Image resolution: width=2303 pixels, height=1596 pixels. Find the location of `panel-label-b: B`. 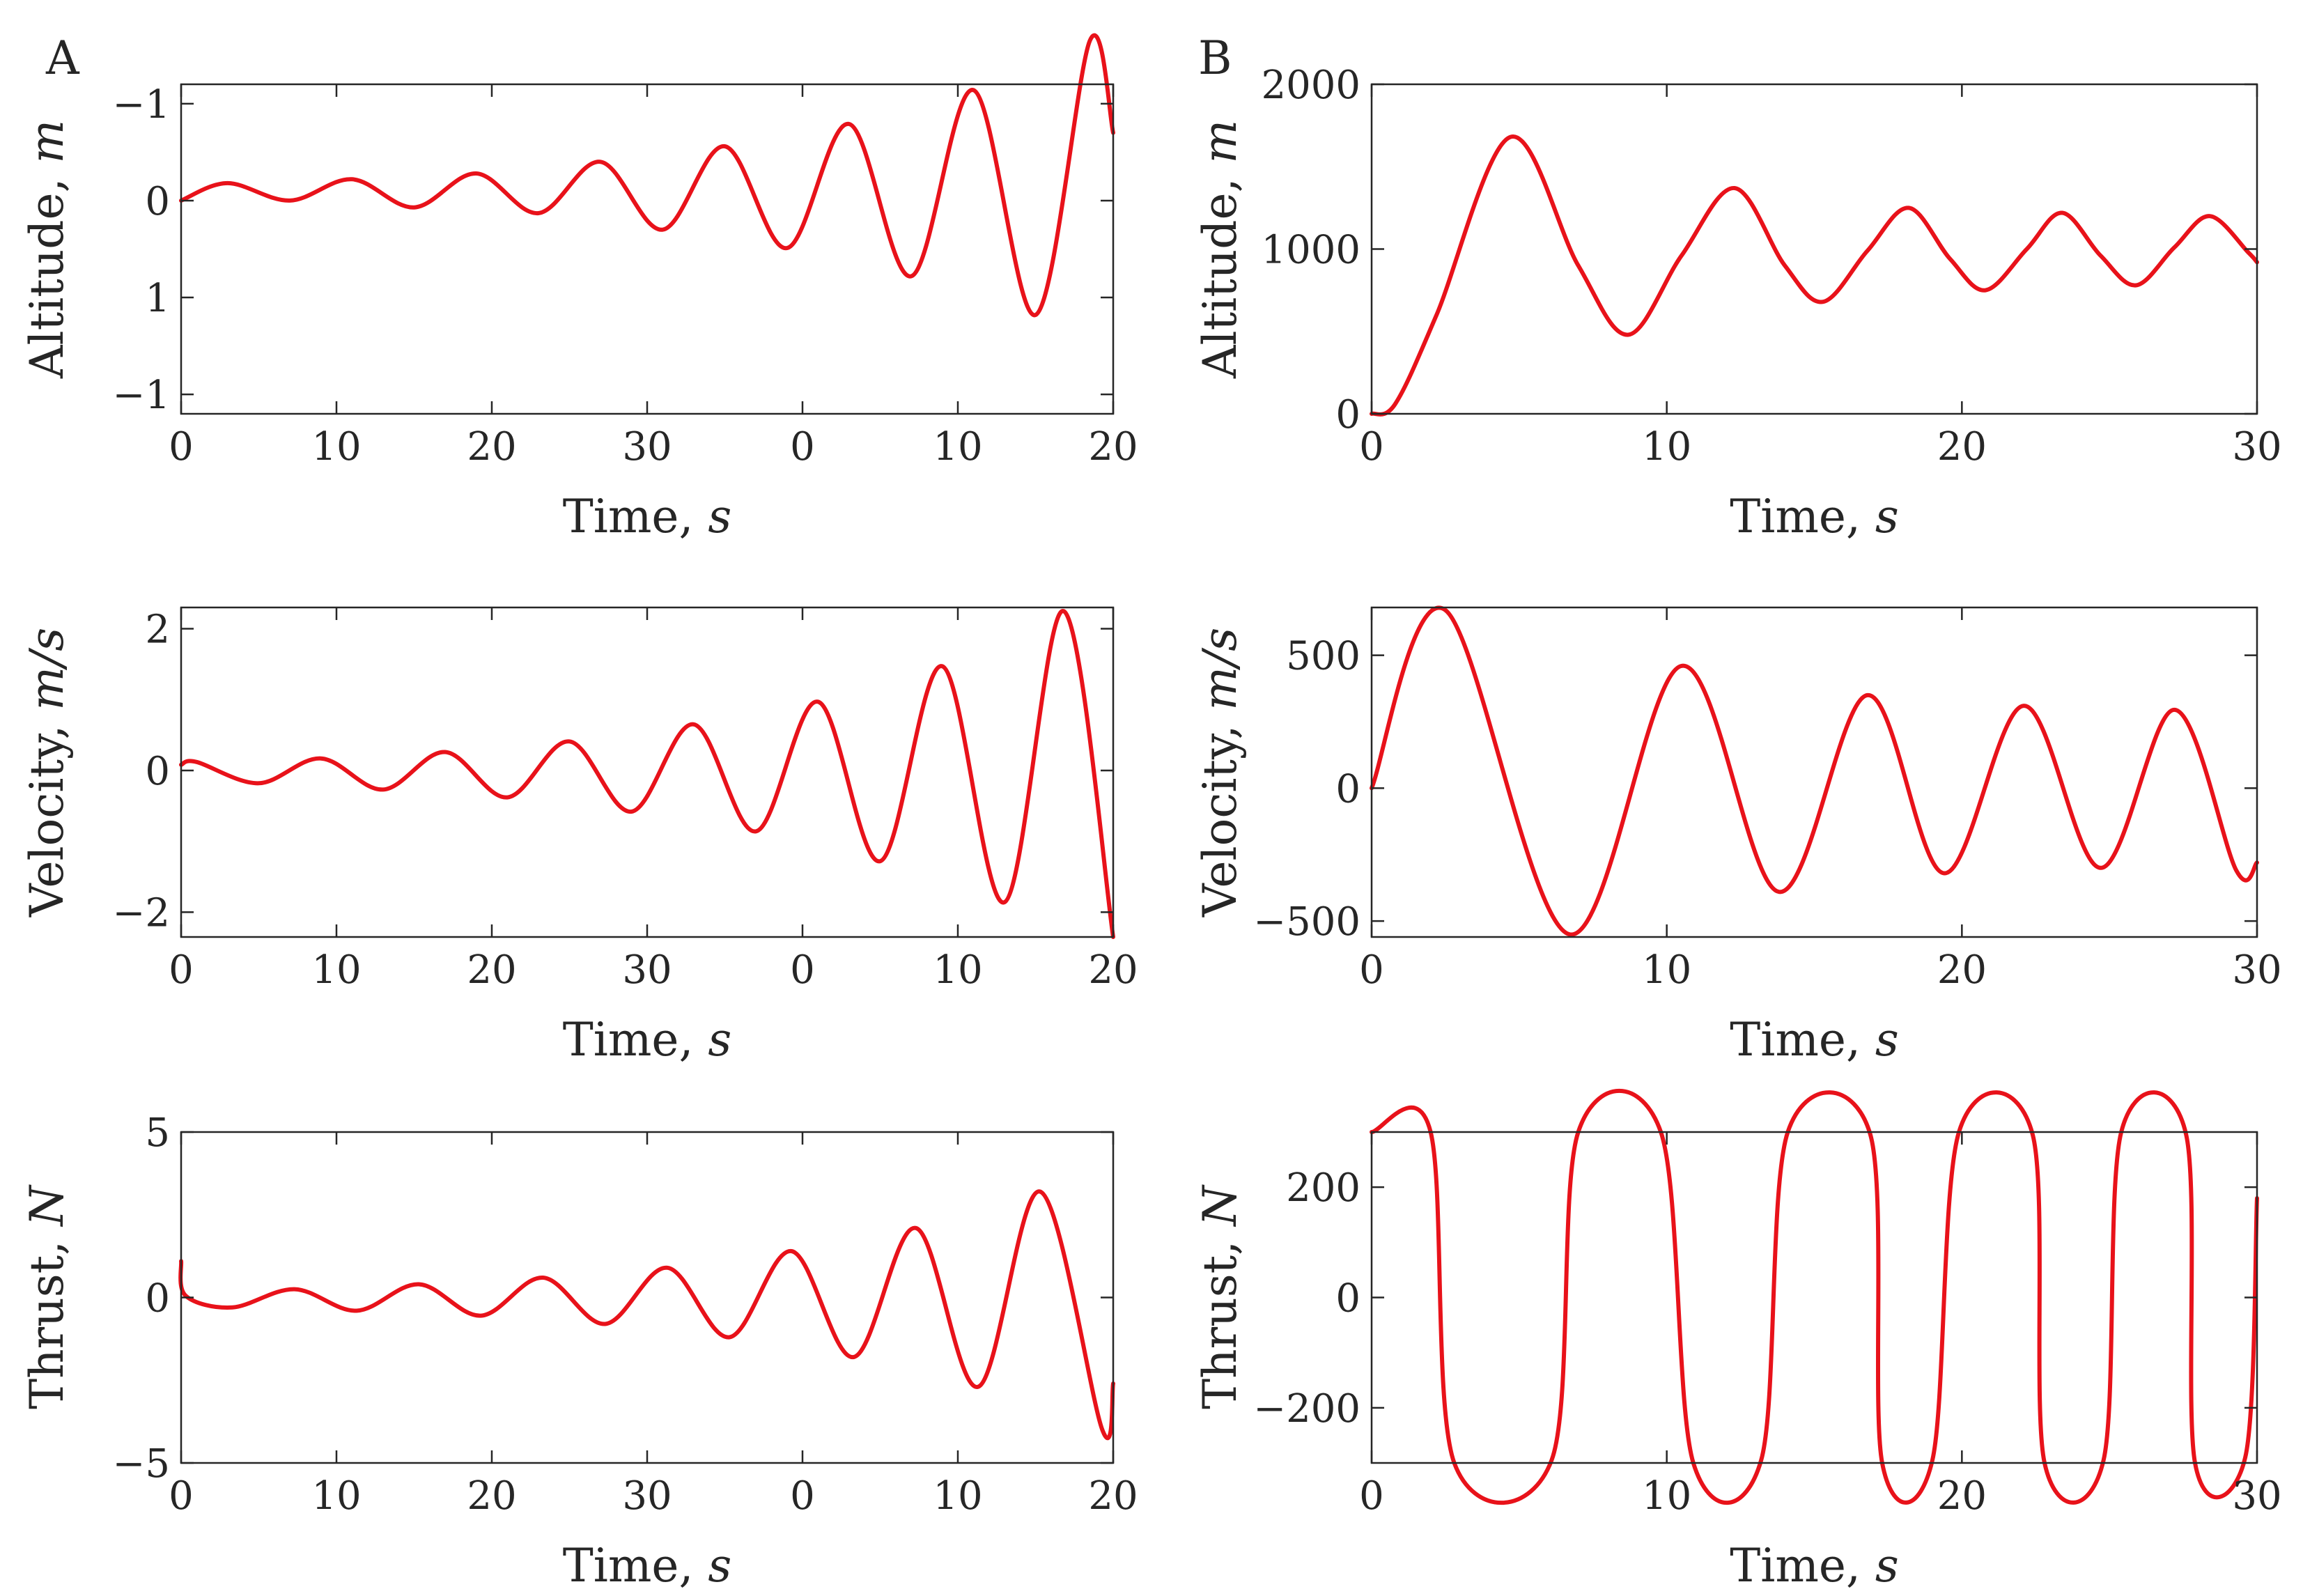

panel-label-b: B is located at coordinates (1215, 58).